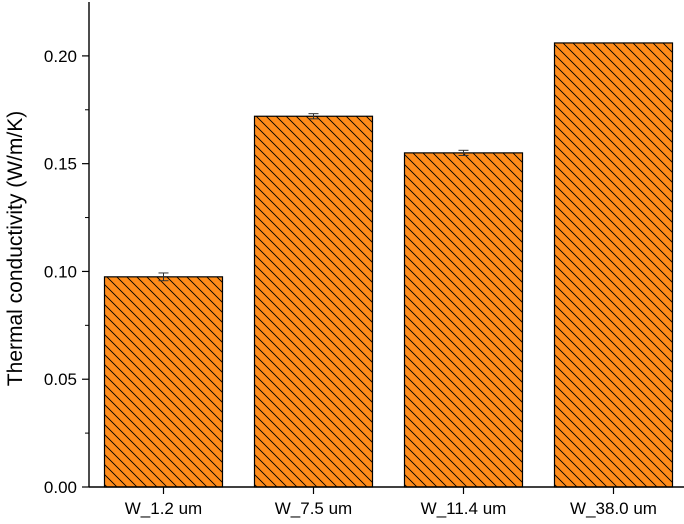  I want to click on y-tick-label: 0.20, so click(60, 56).